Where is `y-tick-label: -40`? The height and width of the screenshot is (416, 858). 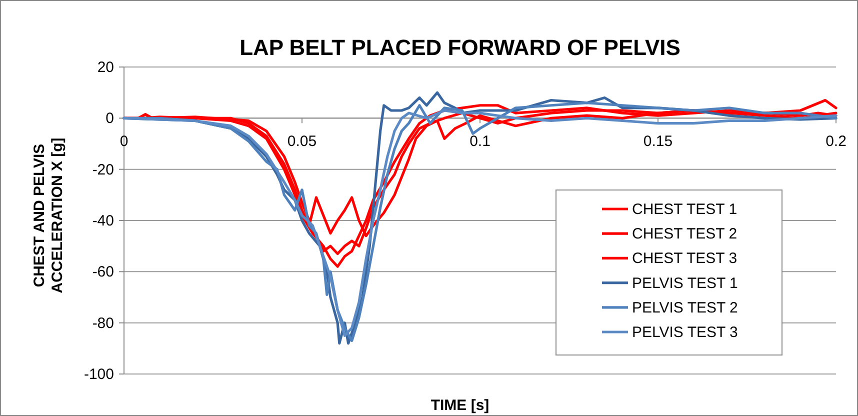 y-tick-label: -40 is located at coordinates (103, 221).